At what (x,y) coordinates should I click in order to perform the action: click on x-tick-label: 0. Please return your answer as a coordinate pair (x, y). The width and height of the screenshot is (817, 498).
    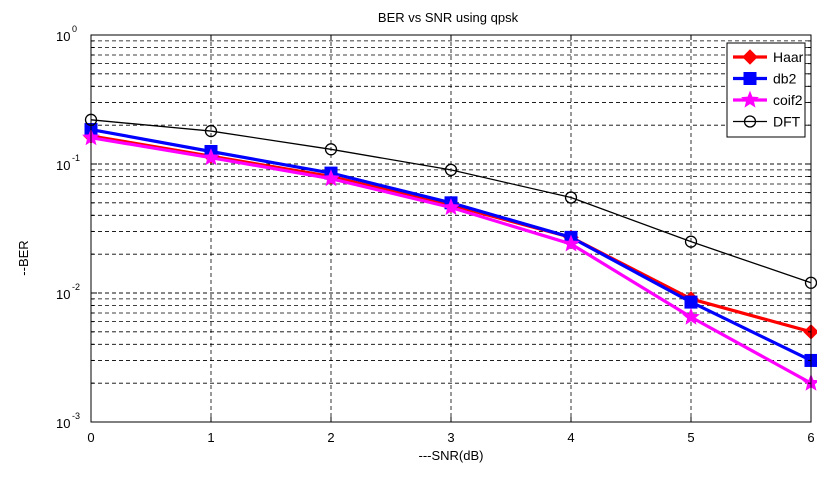
    Looking at the image, I should click on (90, 437).